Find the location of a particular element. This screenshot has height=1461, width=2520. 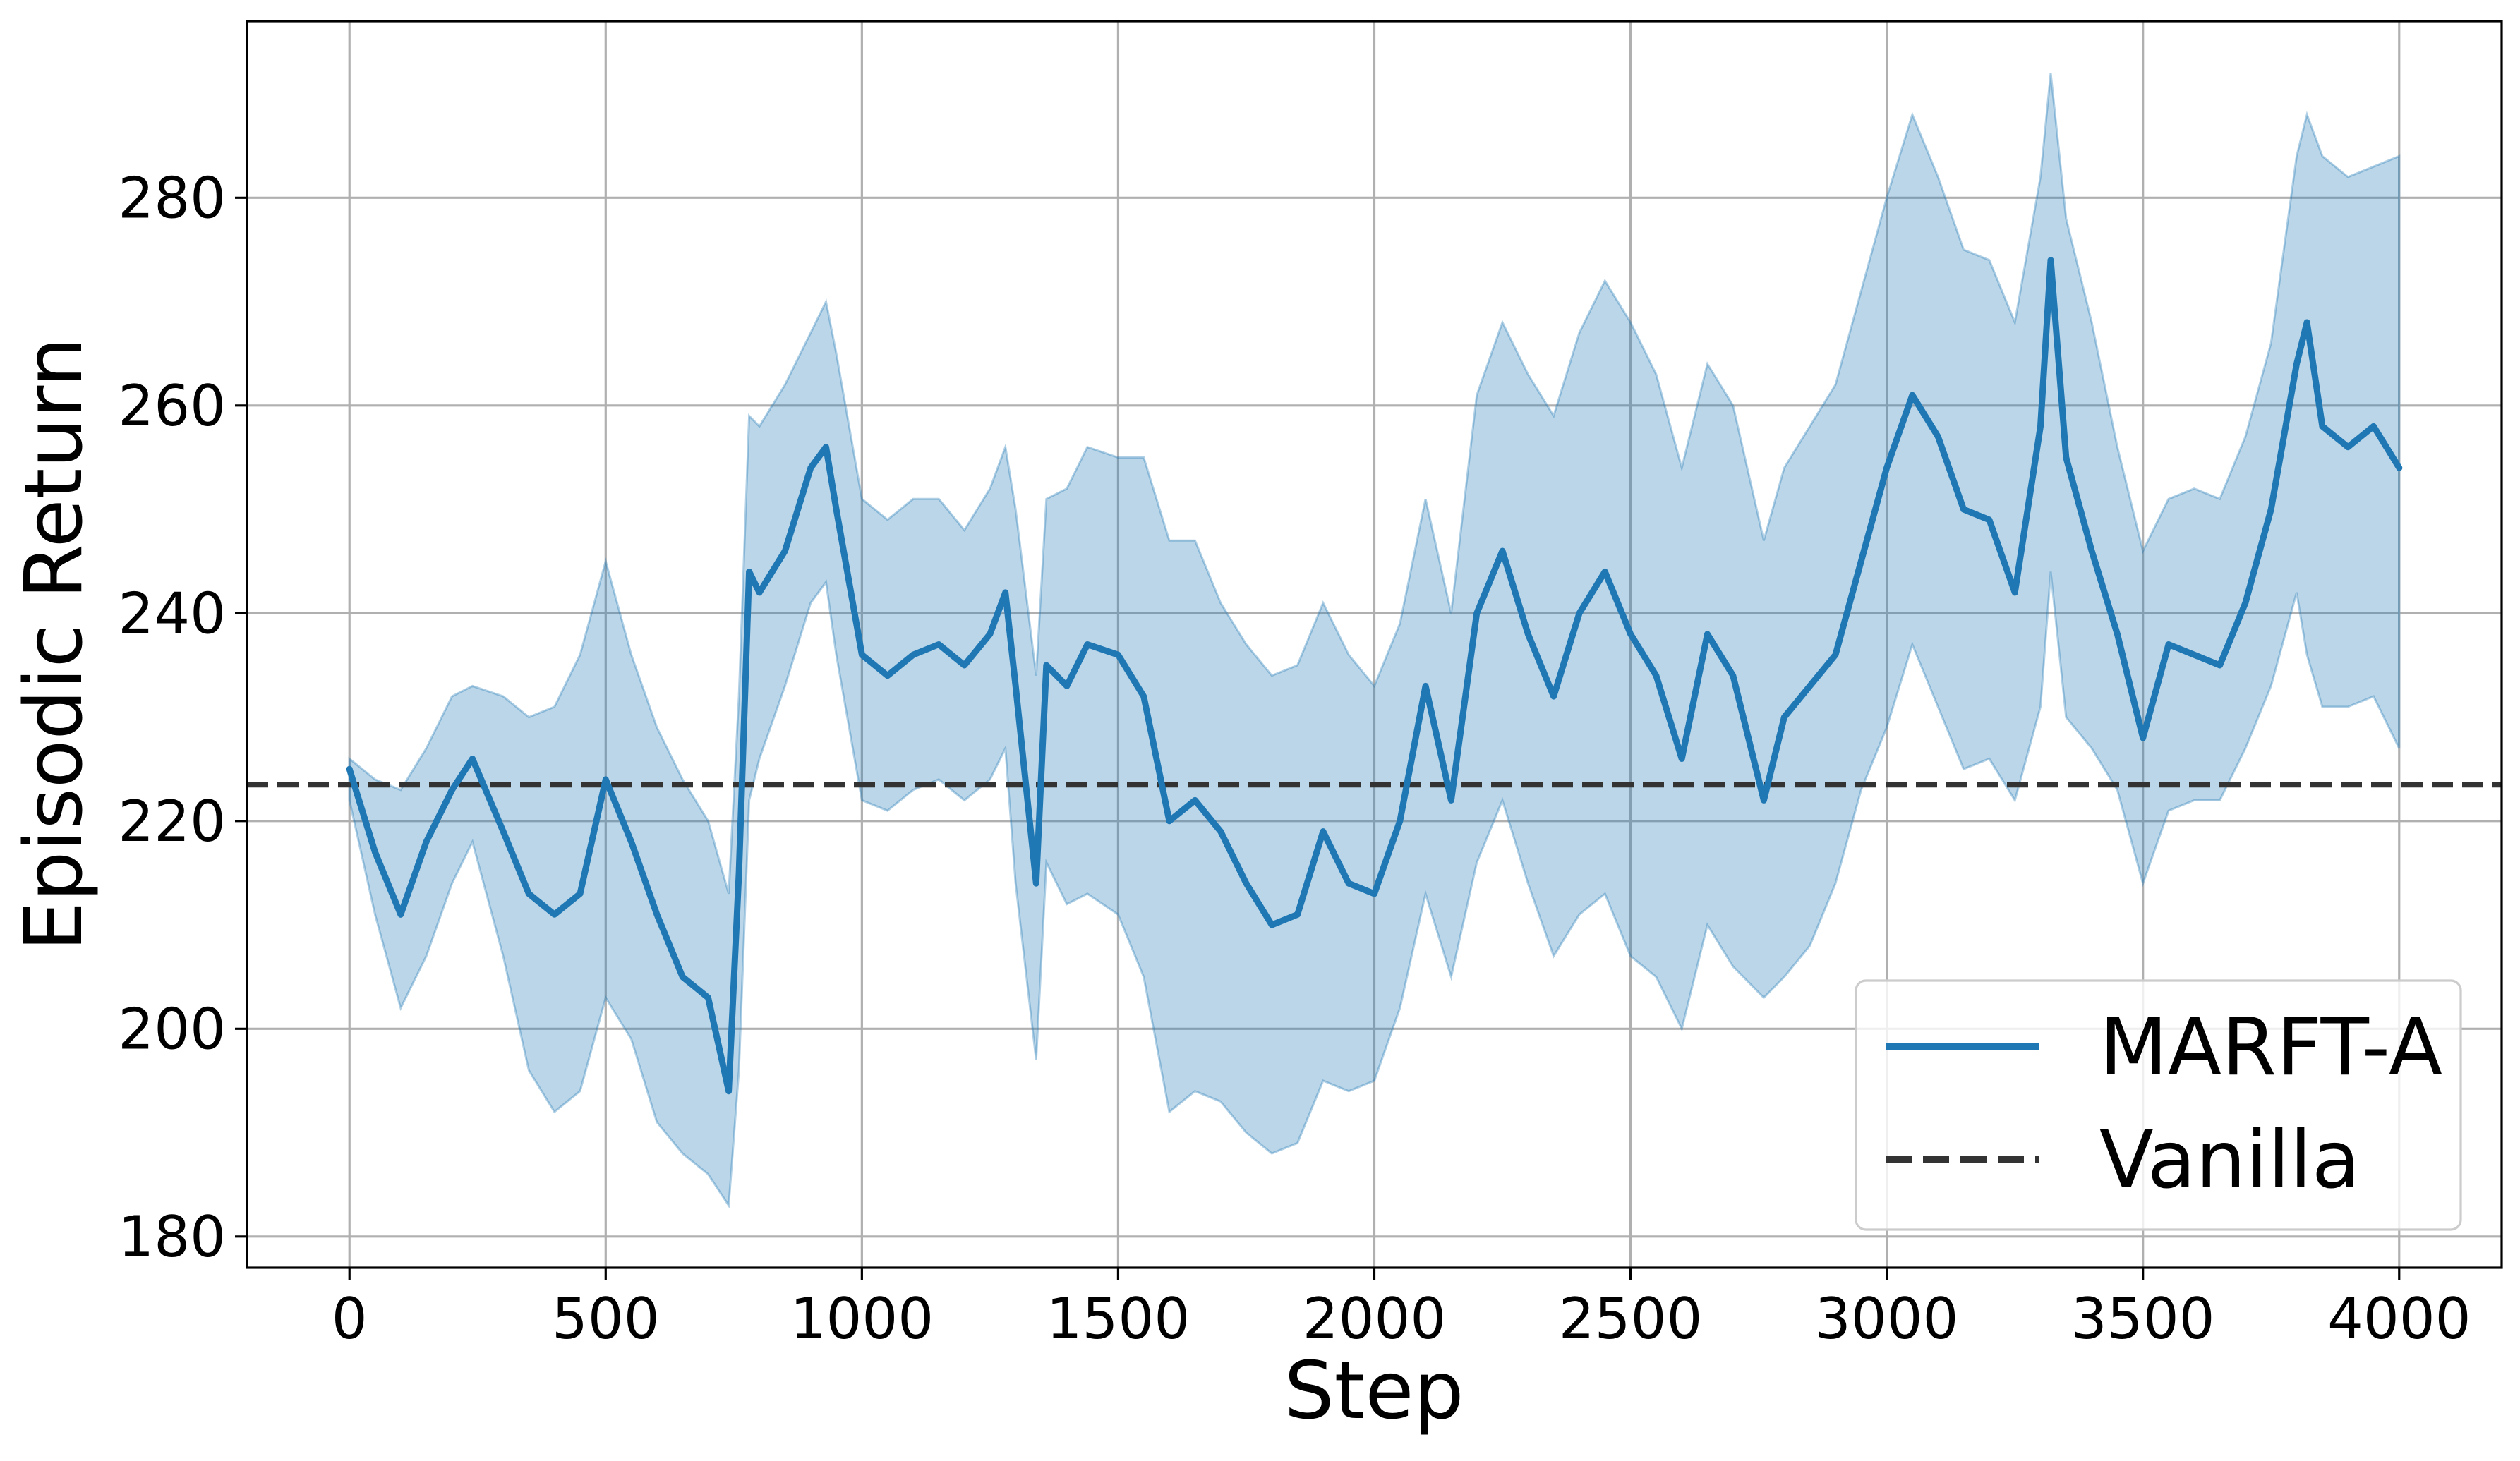

x-tick-label: 3500 is located at coordinates (2143, 1319).